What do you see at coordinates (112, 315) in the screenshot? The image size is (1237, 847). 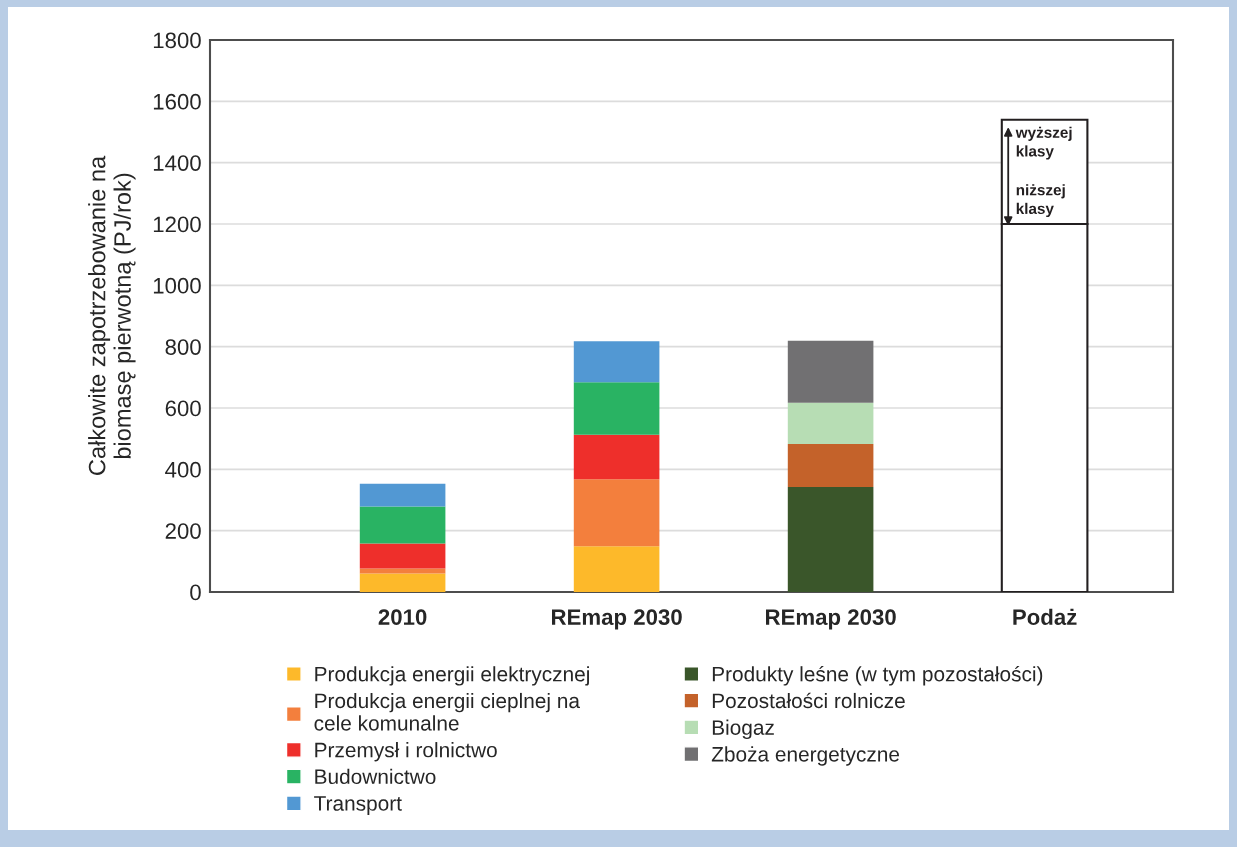 I see `y-axis-title: Całkowite zapotrzebowanie na biomasę pierwotną (PJ/rok)` at bounding box center [112, 315].